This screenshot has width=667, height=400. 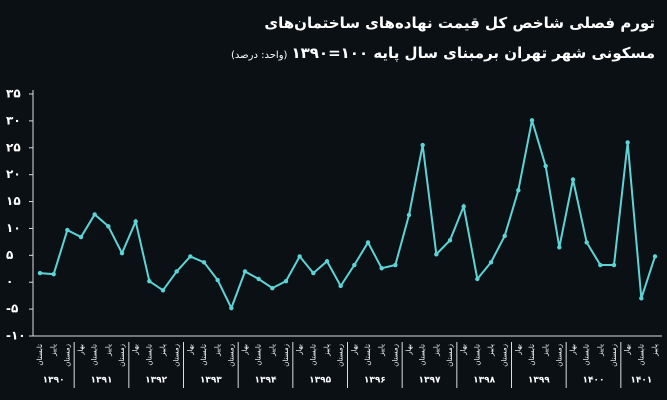 I want to click on y-tick-label: ۳۰, so click(x=13, y=120).